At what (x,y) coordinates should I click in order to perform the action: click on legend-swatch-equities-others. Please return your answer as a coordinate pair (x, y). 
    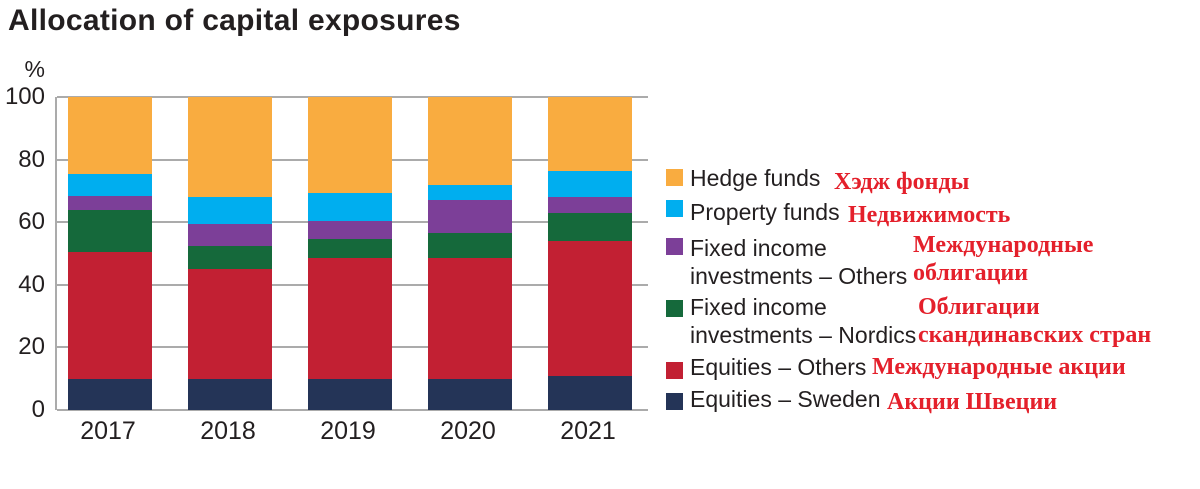
    Looking at the image, I should click on (674, 370).